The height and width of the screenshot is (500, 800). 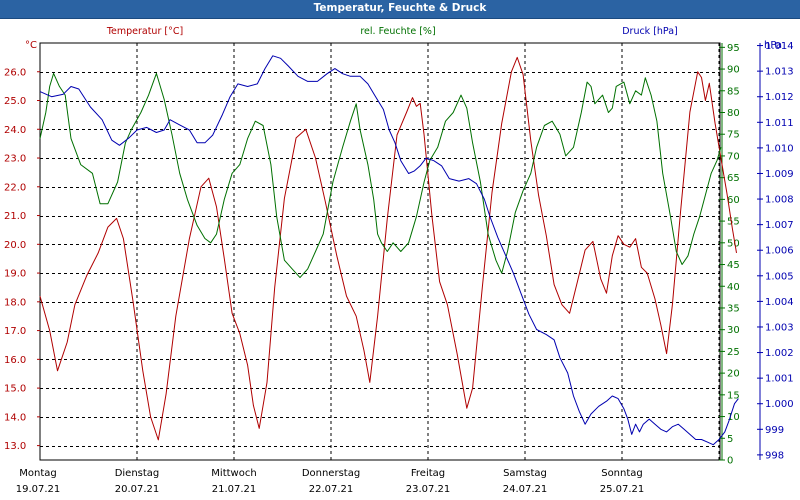 I want to click on pressure-tick-label: 1.007, so click(x=779, y=225).